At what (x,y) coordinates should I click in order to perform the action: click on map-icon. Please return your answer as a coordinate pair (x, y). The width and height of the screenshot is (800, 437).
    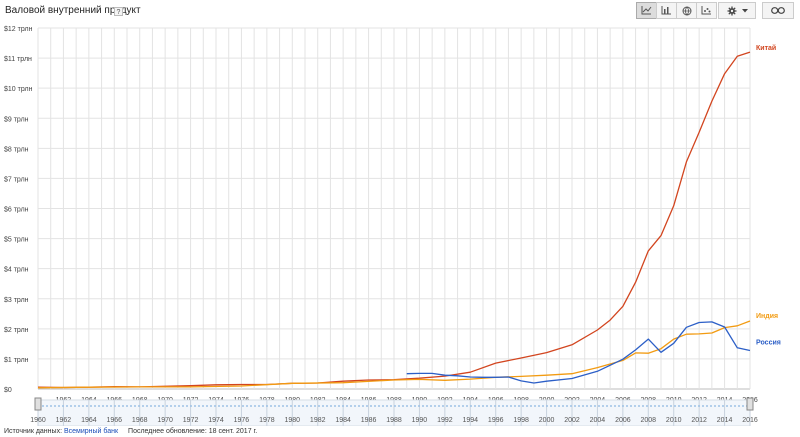
    Looking at the image, I should click on (686, 10).